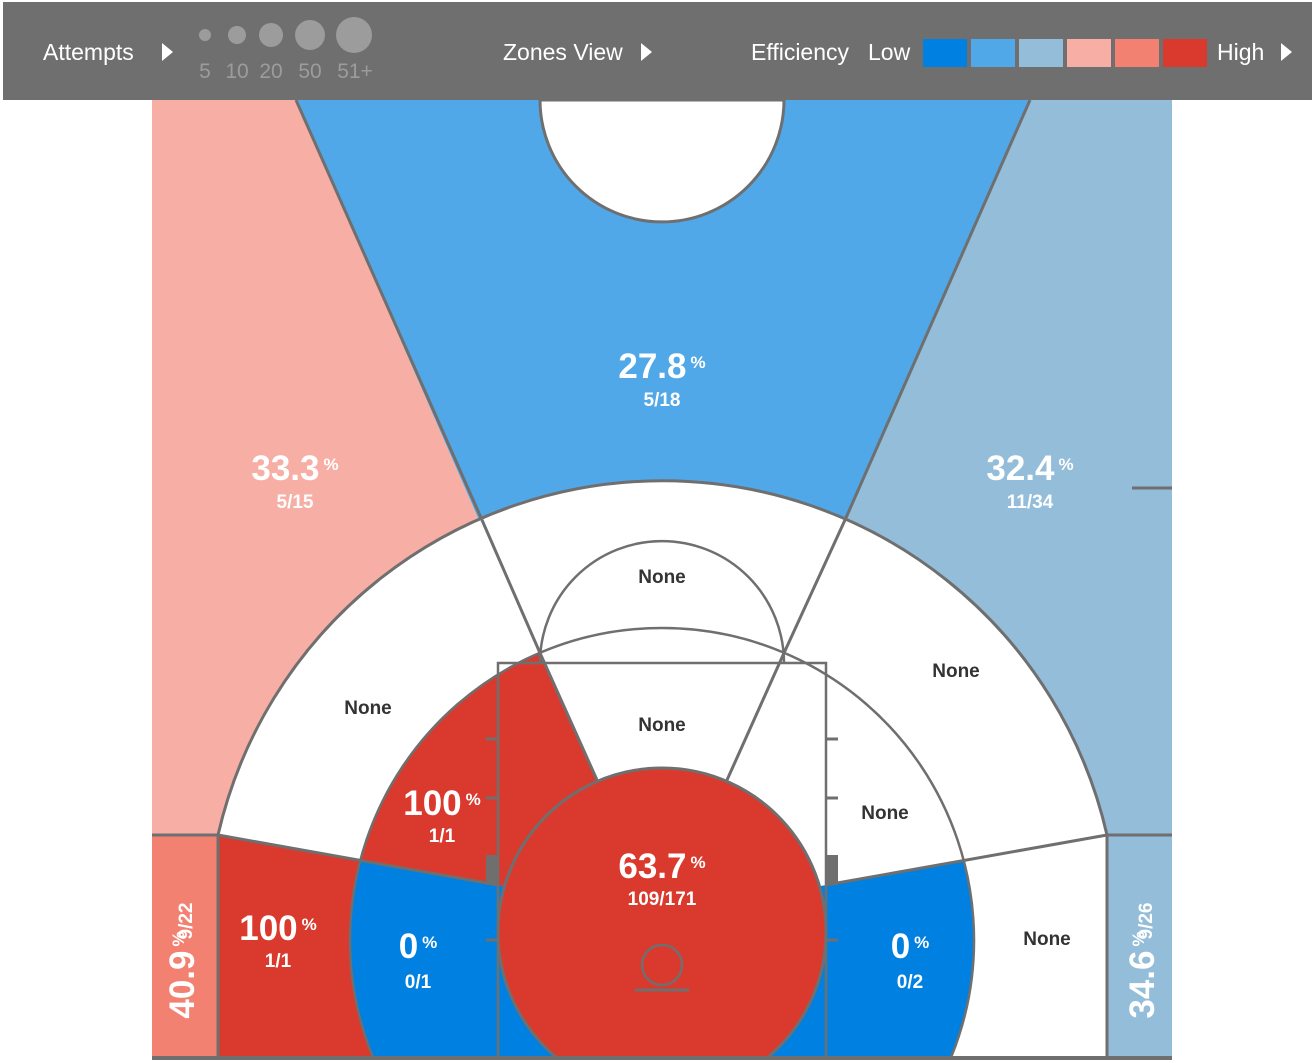 The height and width of the screenshot is (1063, 1312). Describe the element at coordinates (1241, 52) in the screenshot. I see `high-label: High` at that location.